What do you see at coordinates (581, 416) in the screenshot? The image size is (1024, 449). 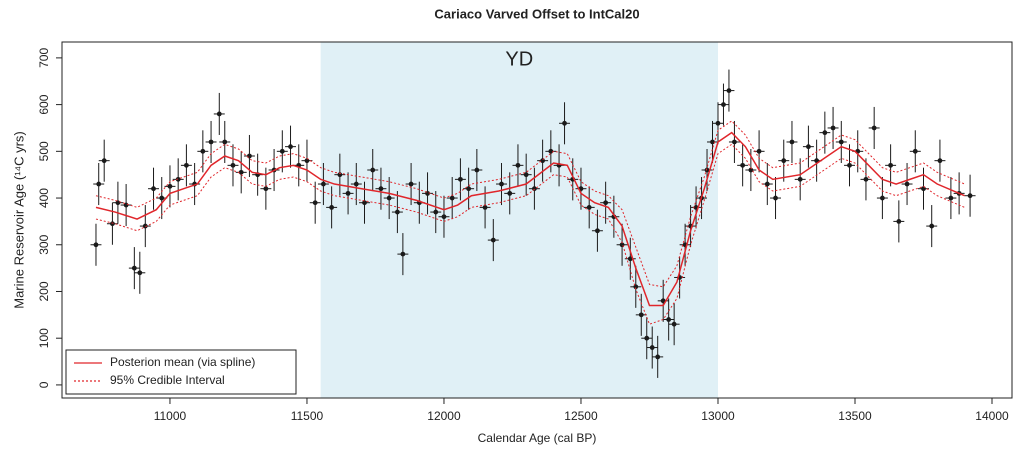 I see `x-tick-label: 12500` at bounding box center [581, 416].